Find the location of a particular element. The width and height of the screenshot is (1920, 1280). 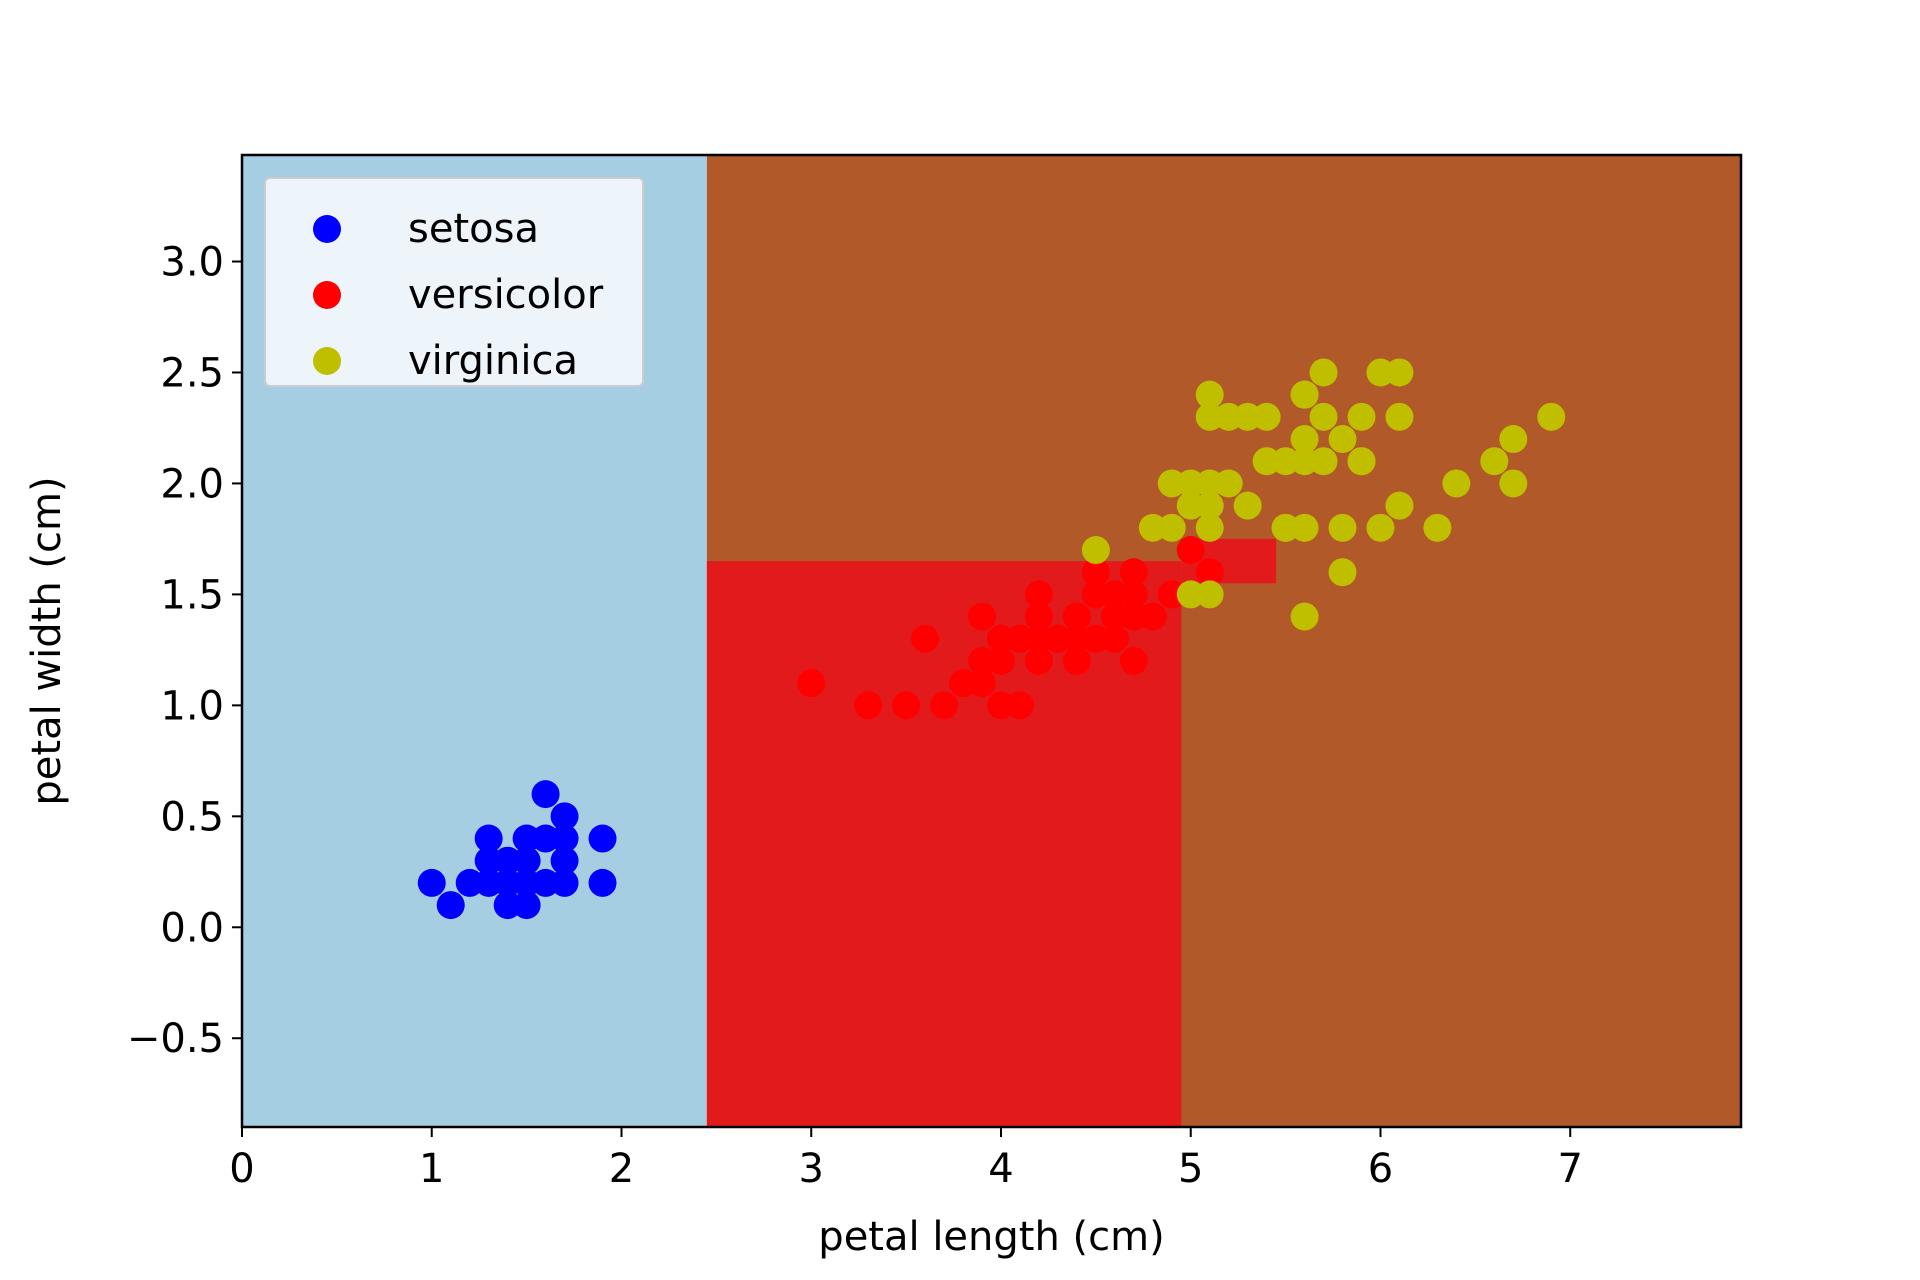

y-tick-label: 1.0 is located at coordinates (192, 706).